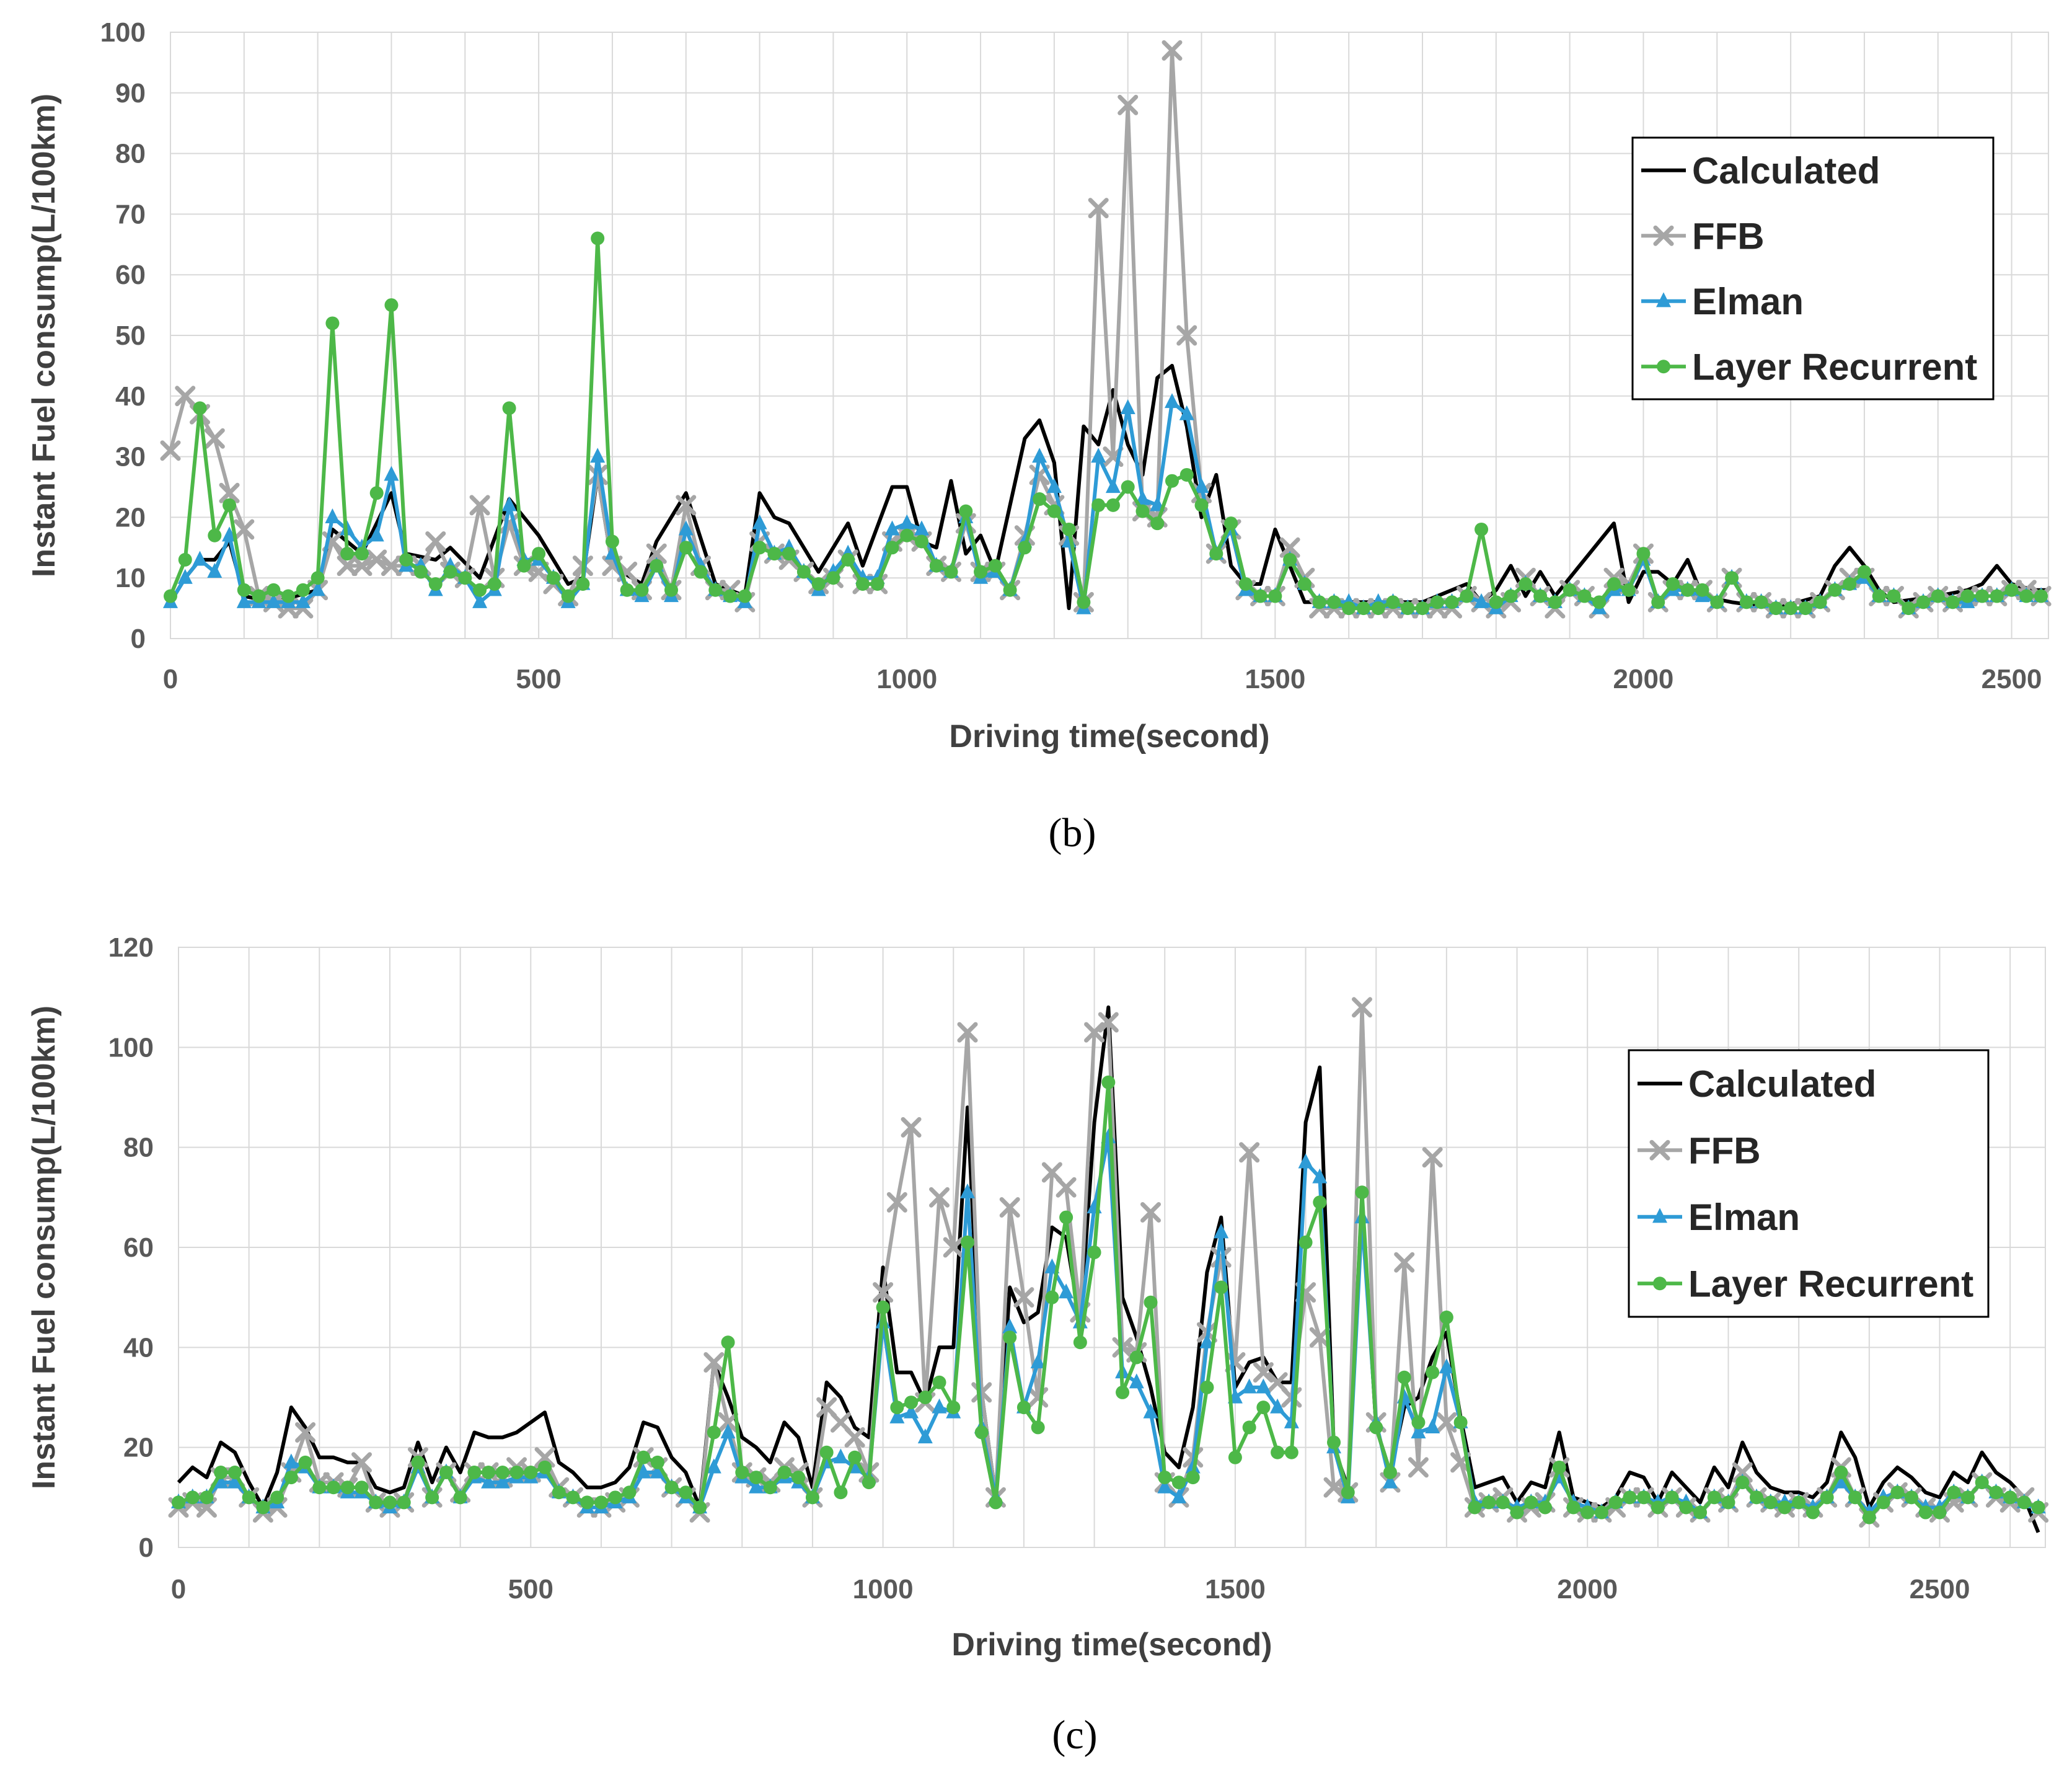 The height and width of the screenshot is (1770, 2072). What do you see at coordinates (130, 578) in the screenshot?
I see `y-tick-label: 10` at bounding box center [130, 578].